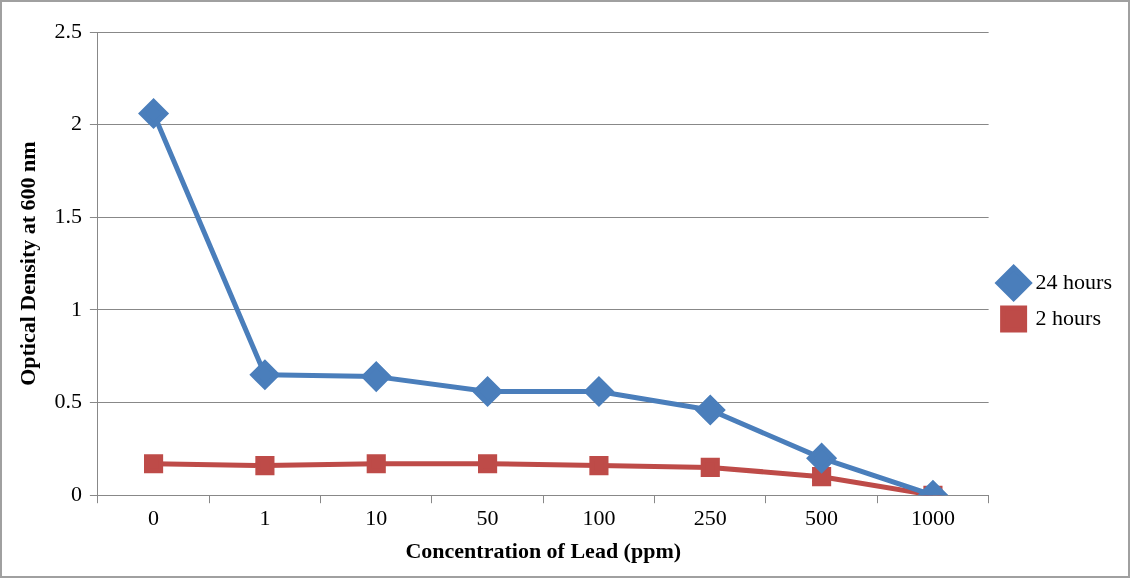 Image resolution: width=1130 pixels, height=578 pixels. I want to click on x-tick-label: 1, so click(265, 518).